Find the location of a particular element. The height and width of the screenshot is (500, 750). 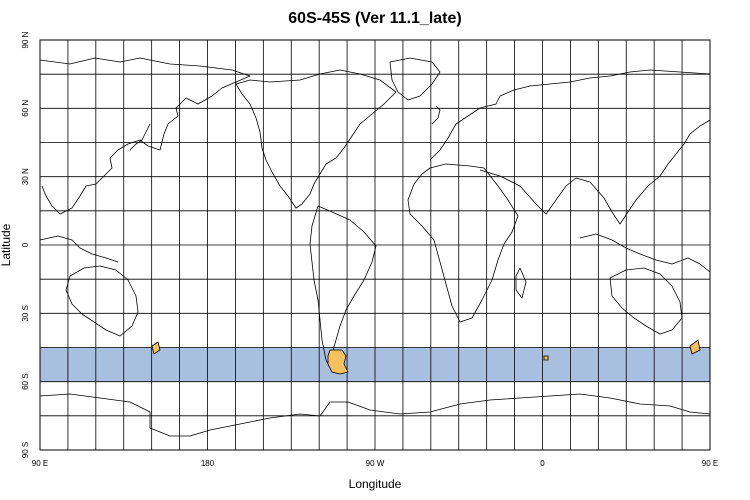

y-tick-label: 60 N is located at coordinates (25, 108).